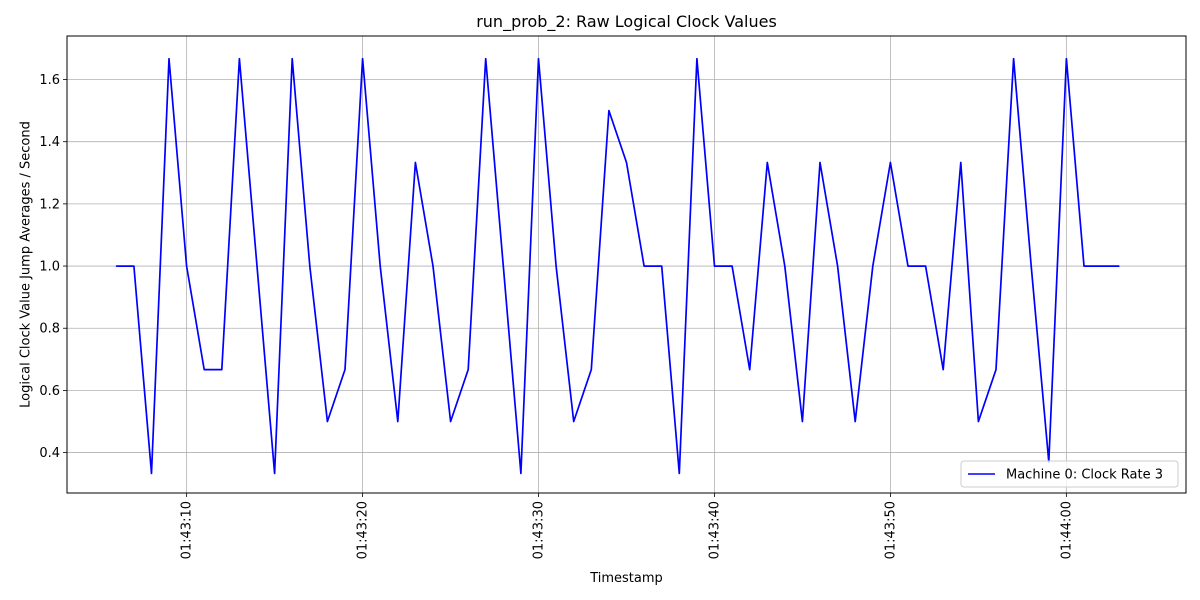  Describe the element at coordinates (49, 267) in the screenshot. I see `y-tick-label: 1.0` at that location.